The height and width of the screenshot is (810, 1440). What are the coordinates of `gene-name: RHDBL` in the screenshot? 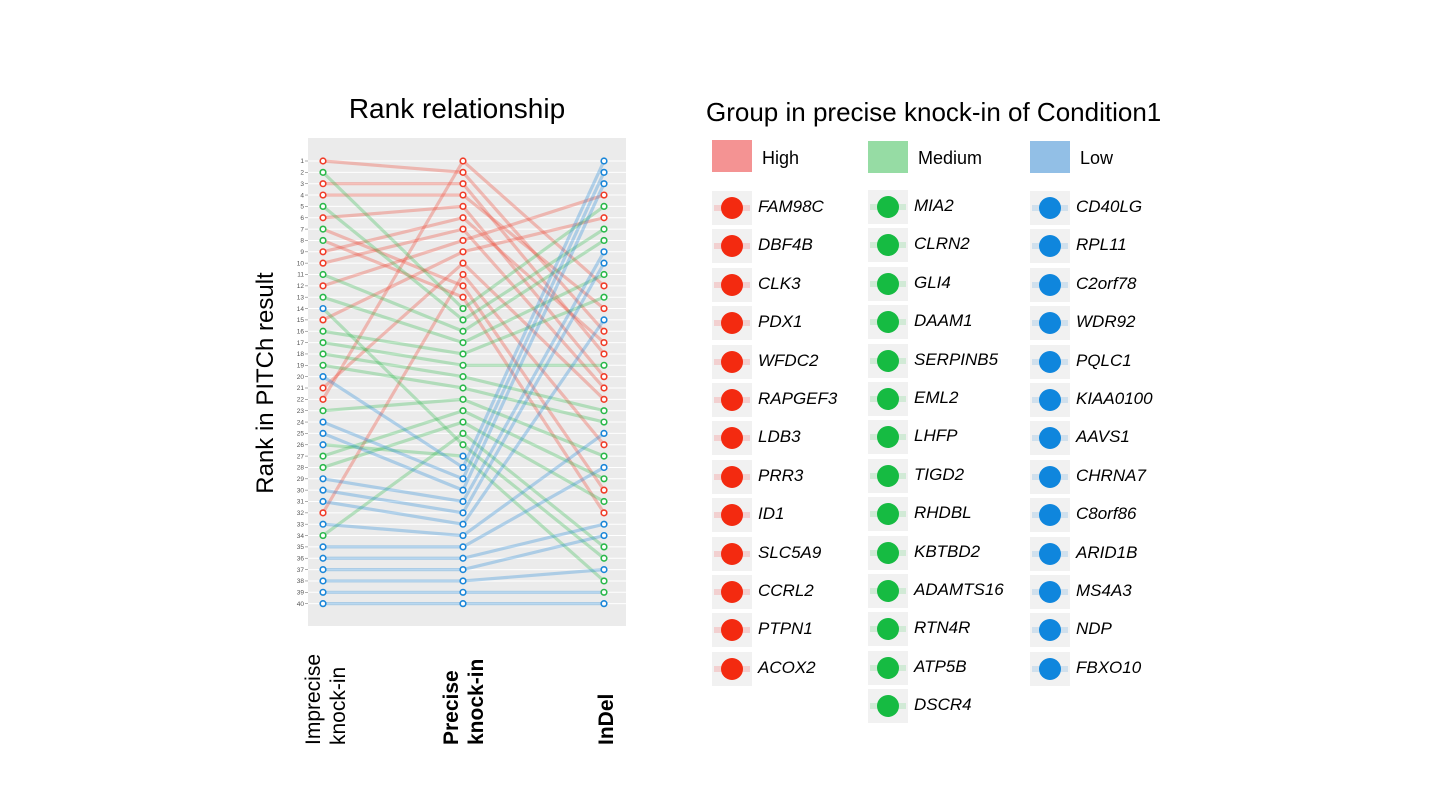 It's located at (943, 513).